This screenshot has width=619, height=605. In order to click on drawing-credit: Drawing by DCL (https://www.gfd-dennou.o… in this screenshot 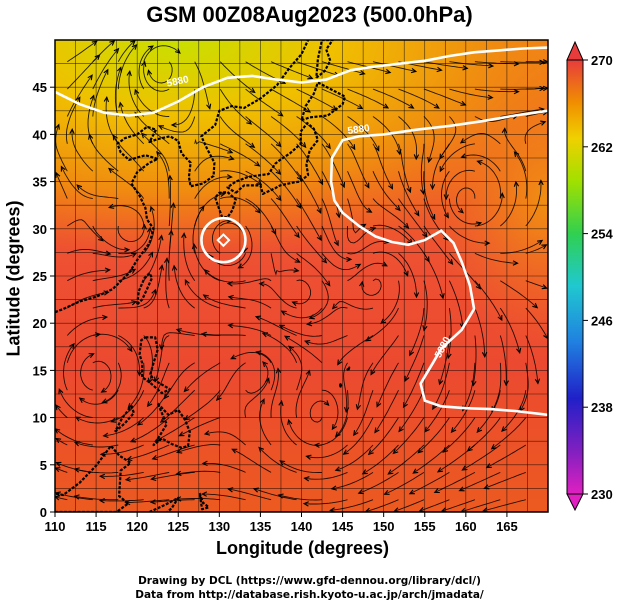, I will do `click(309, 581)`.